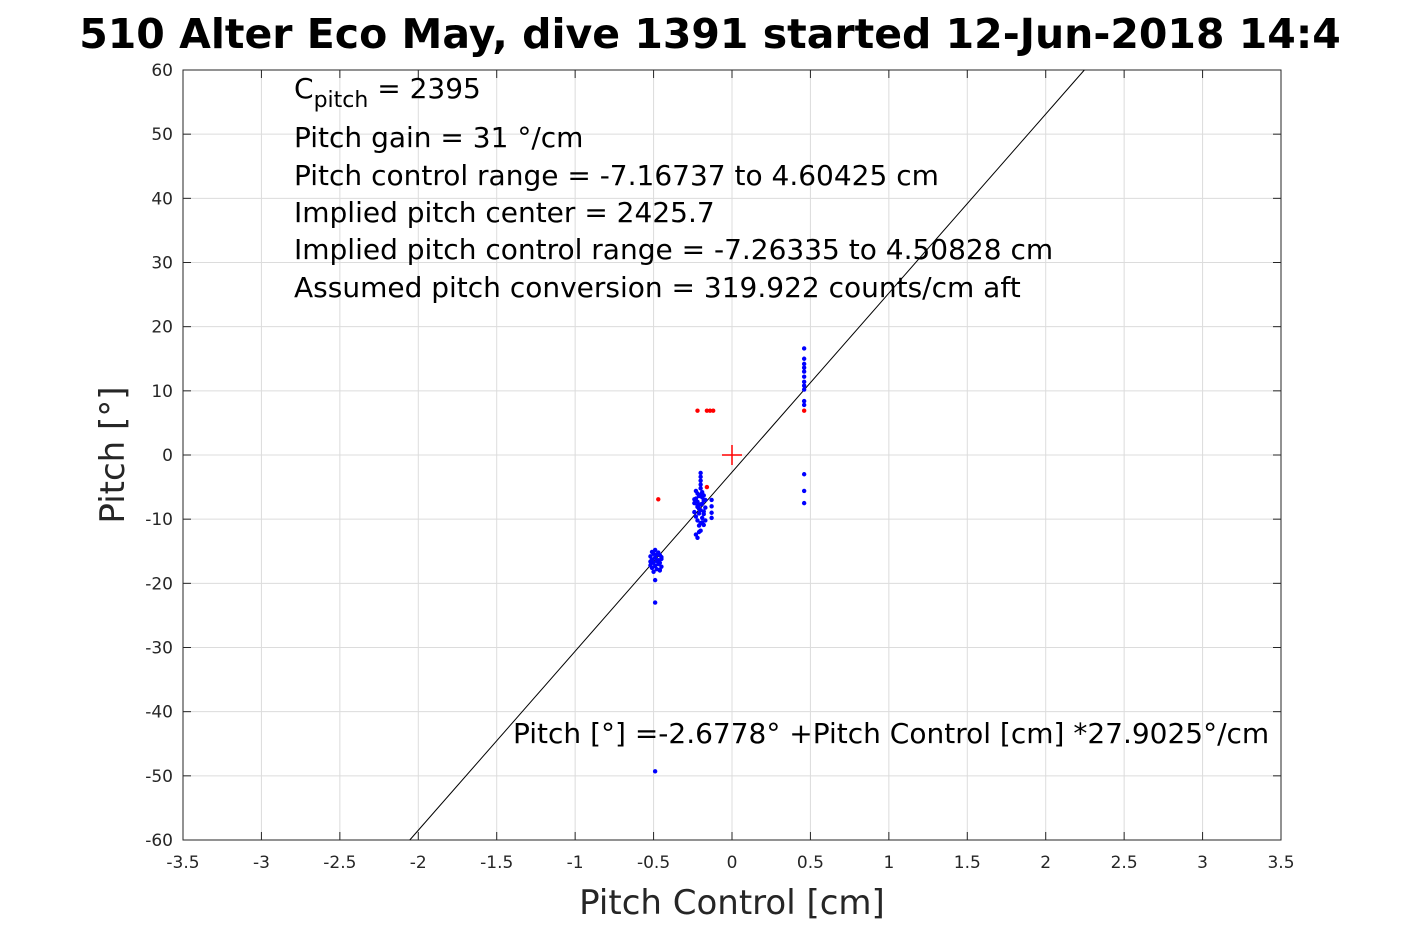  Describe the element at coordinates (182, 863) in the screenshot. I see `x-tick-label: -3.5` at that location.